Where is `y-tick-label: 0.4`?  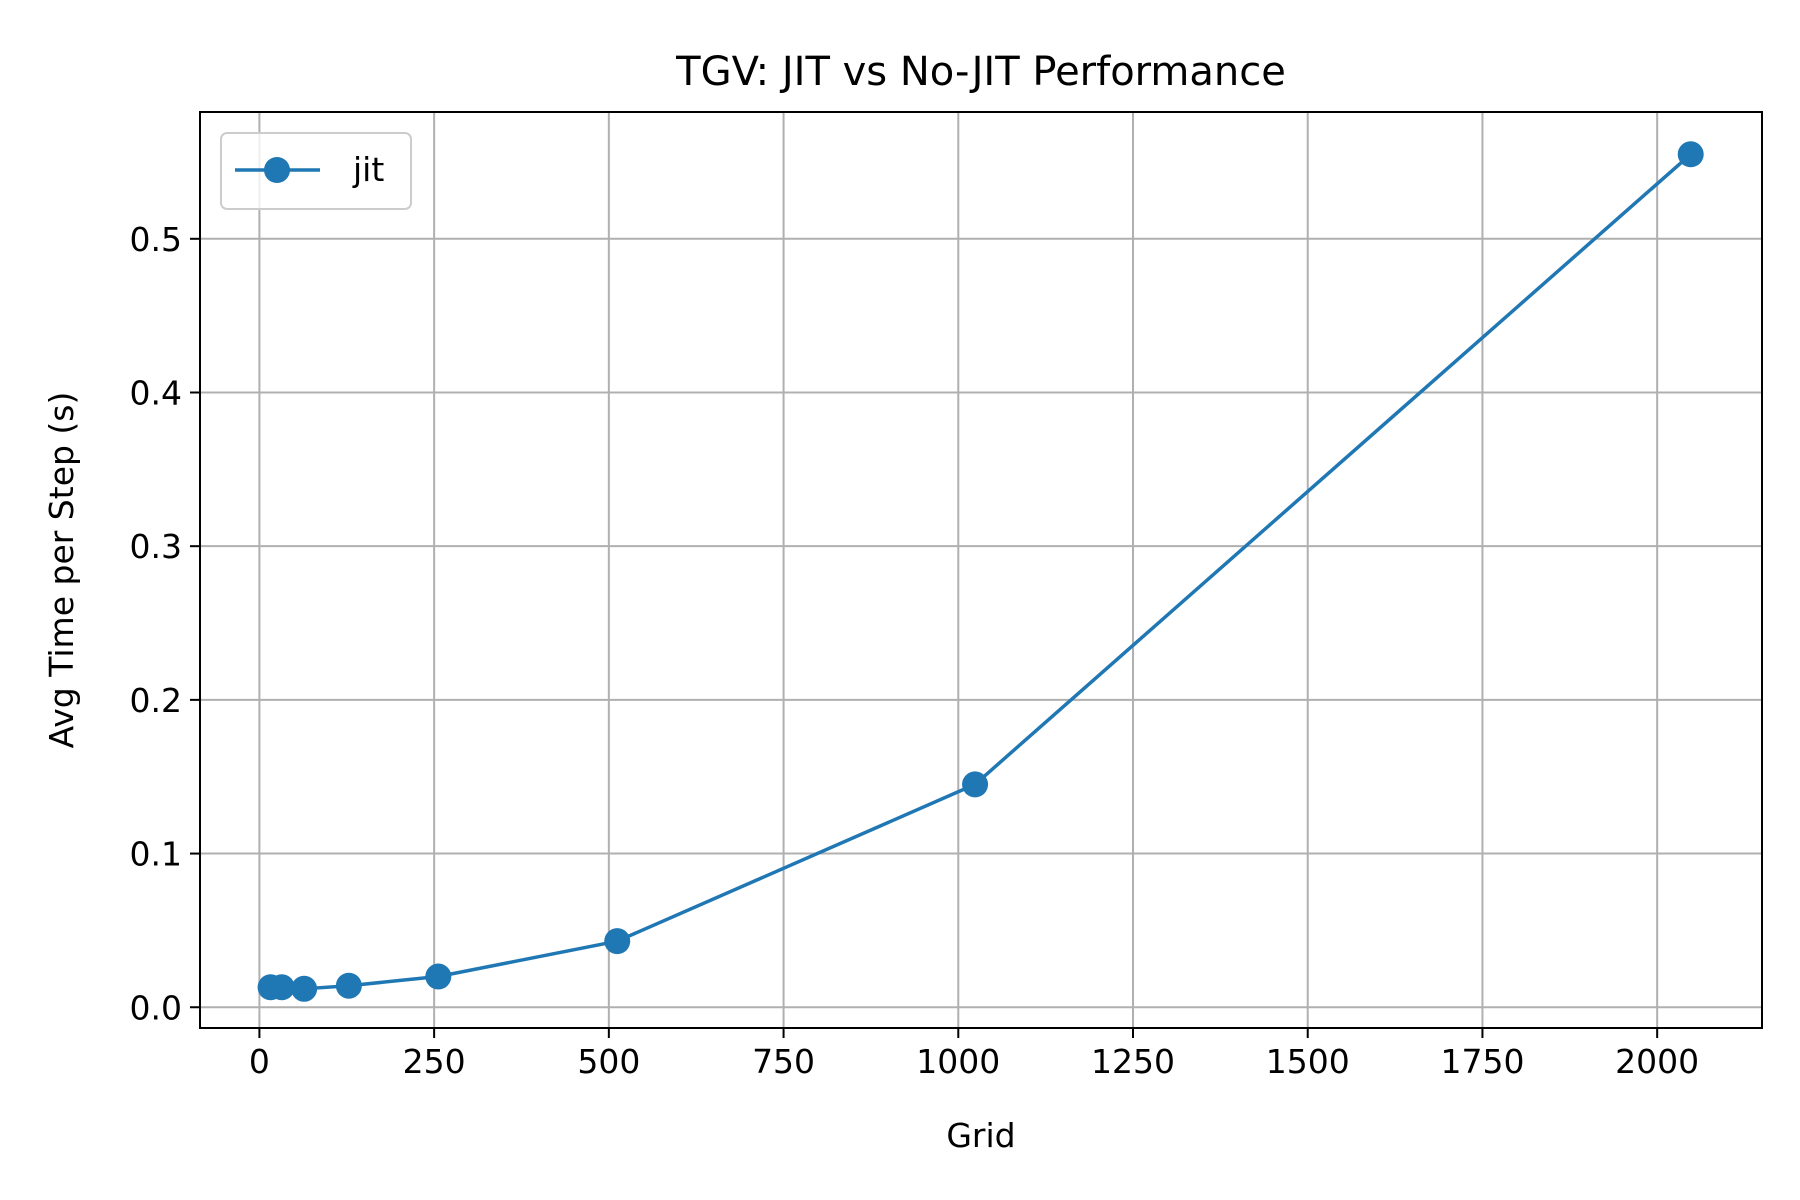
y-tick-label: 0.4 is located at coordinates (156, 392).